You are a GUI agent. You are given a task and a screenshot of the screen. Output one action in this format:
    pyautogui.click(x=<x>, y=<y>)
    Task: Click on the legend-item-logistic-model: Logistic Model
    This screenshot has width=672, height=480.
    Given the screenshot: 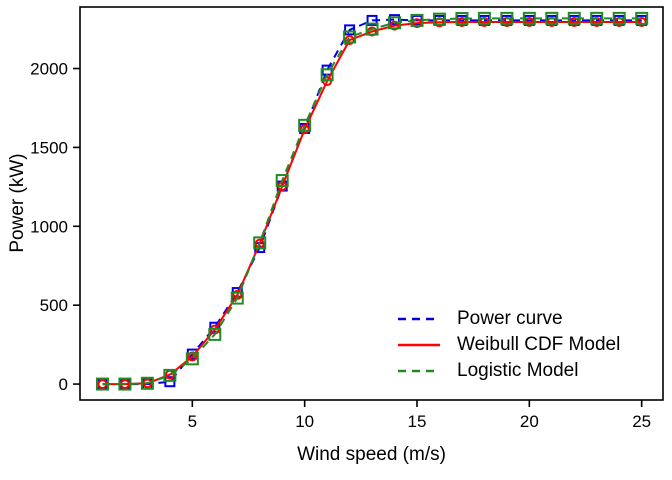 What is the action you would take?
    pyautogui.click(x=509, y=371)
    